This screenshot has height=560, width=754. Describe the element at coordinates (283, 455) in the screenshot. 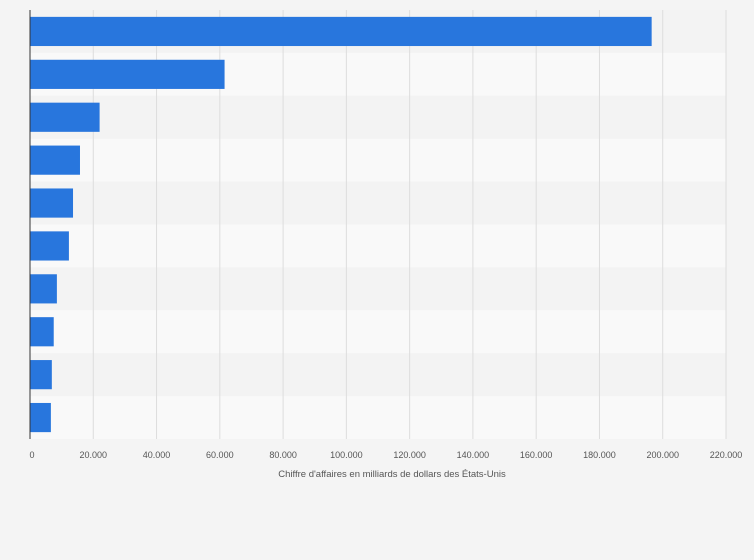

I see `x-tick-label: 80.000` at that location.